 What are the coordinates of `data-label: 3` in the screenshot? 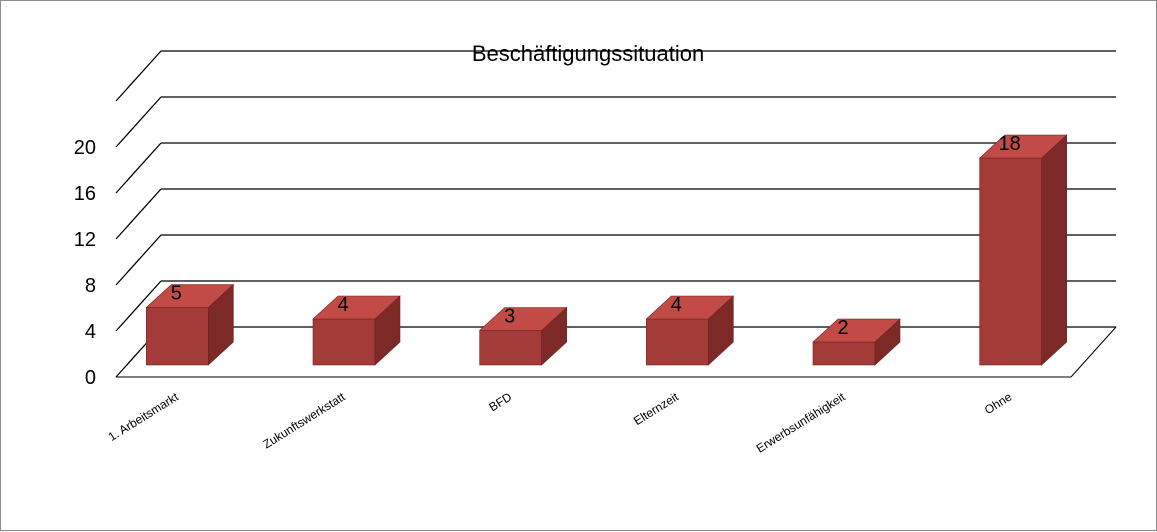 It's located at (509, 317).